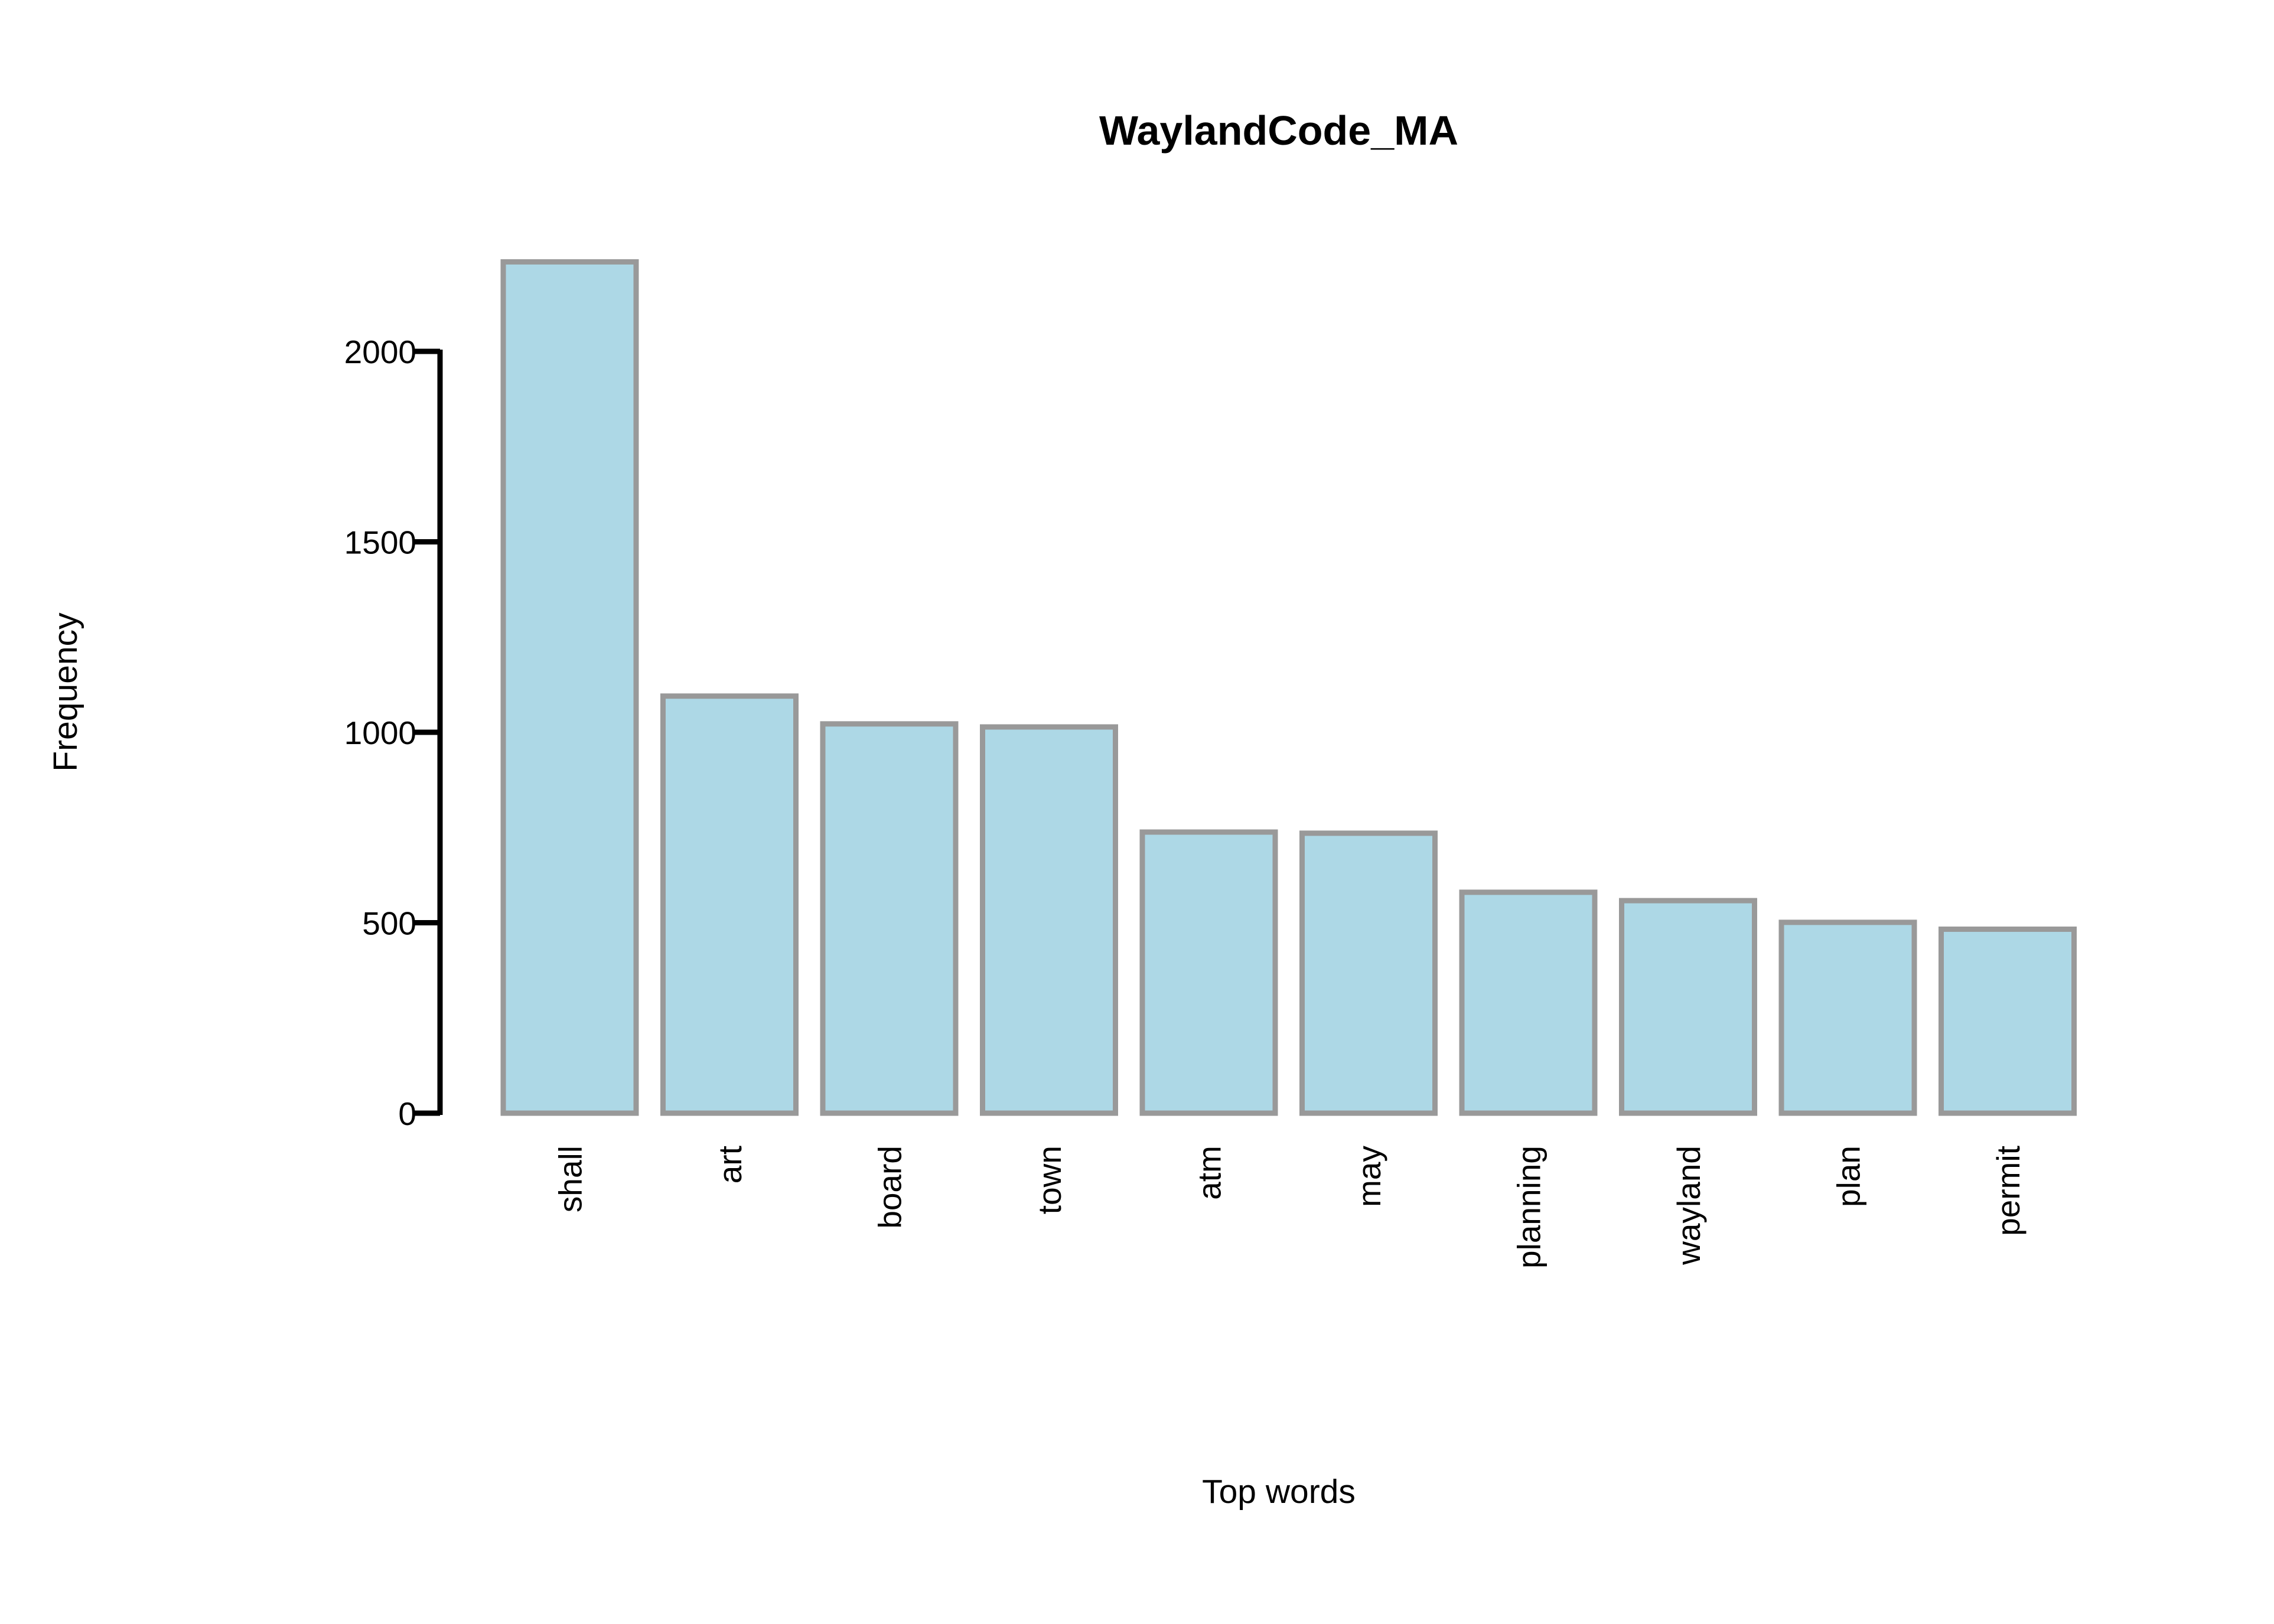  Describe the element at coordinates (2008, 1021) in the screenshot. I see `bar-permit` at that location.